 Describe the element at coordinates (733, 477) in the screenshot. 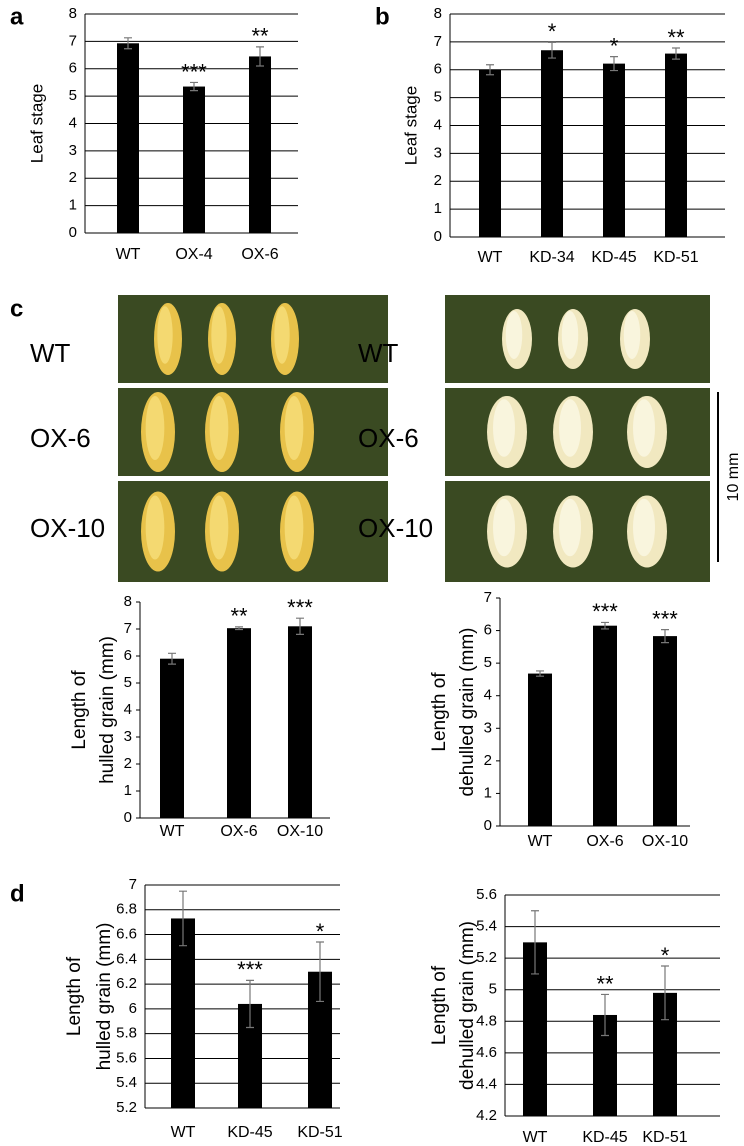

I see `scale-bar-label: 10 mm` at that location.